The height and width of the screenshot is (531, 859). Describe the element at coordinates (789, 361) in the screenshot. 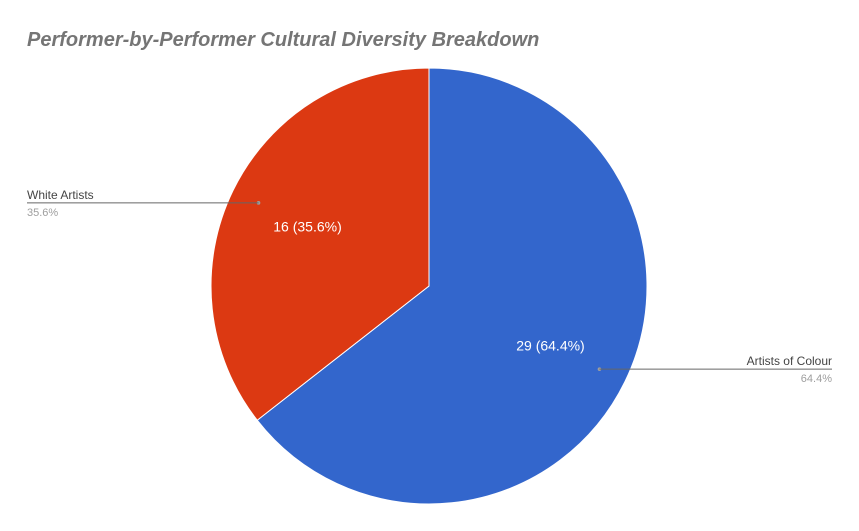

I see `callout-name-artists-of-colour: Artists of Colour` at that location.